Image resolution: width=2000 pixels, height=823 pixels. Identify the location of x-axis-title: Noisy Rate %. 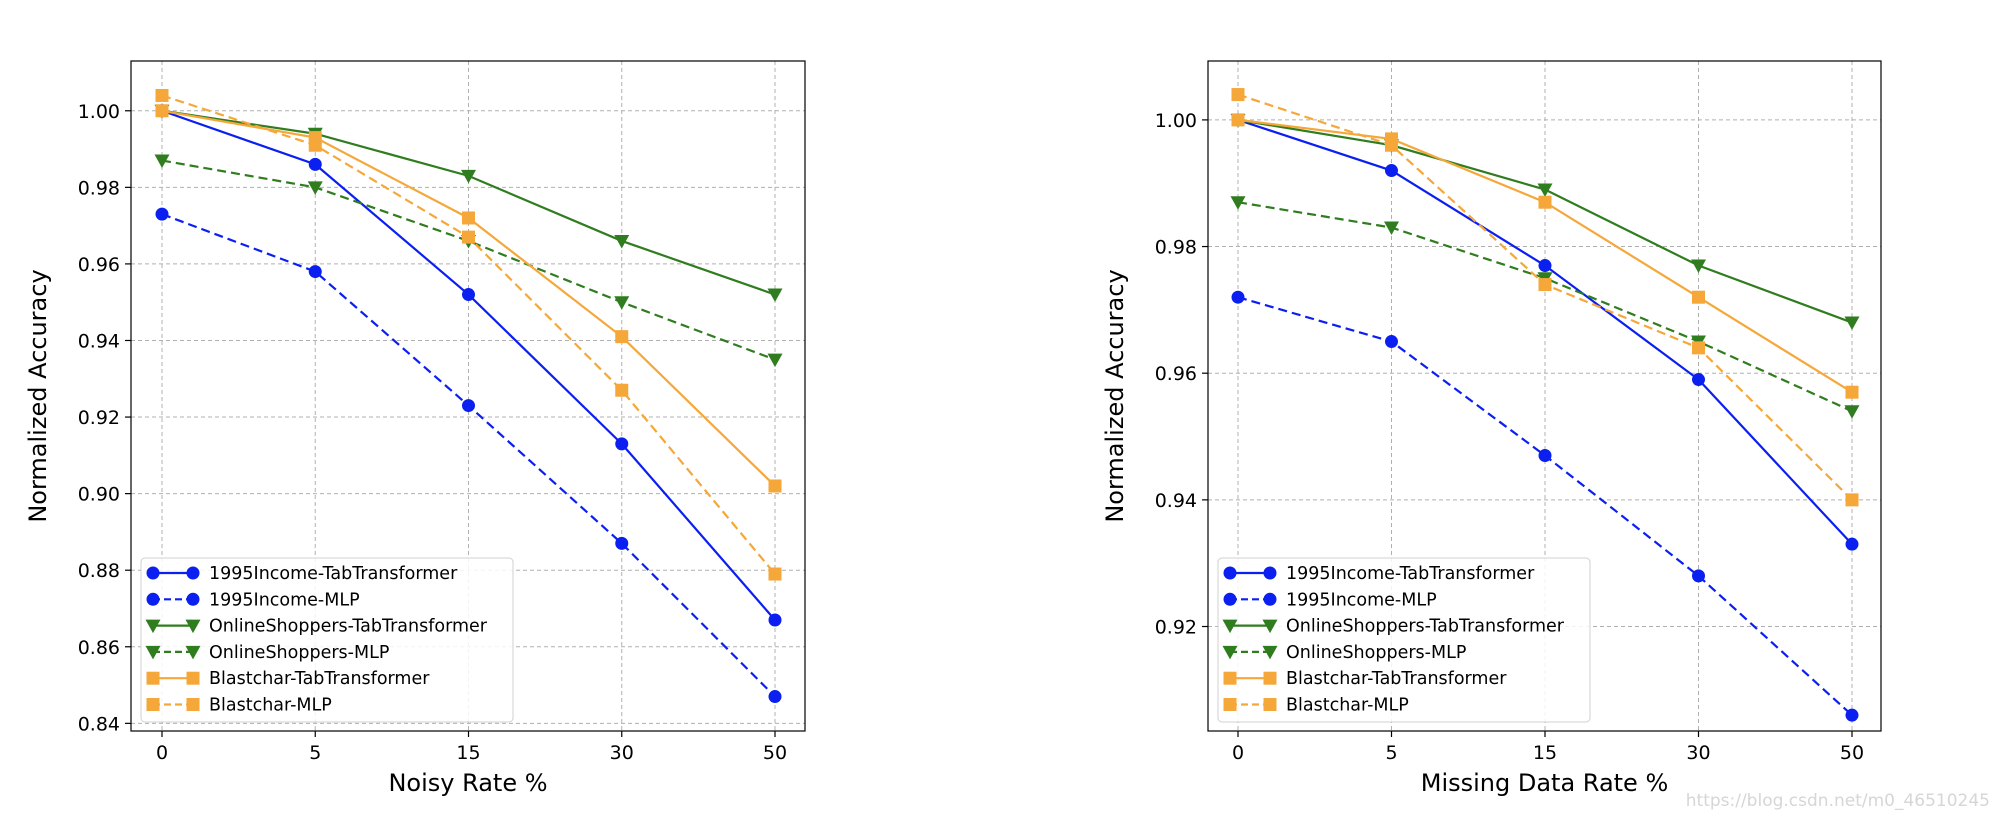
(467, 783).